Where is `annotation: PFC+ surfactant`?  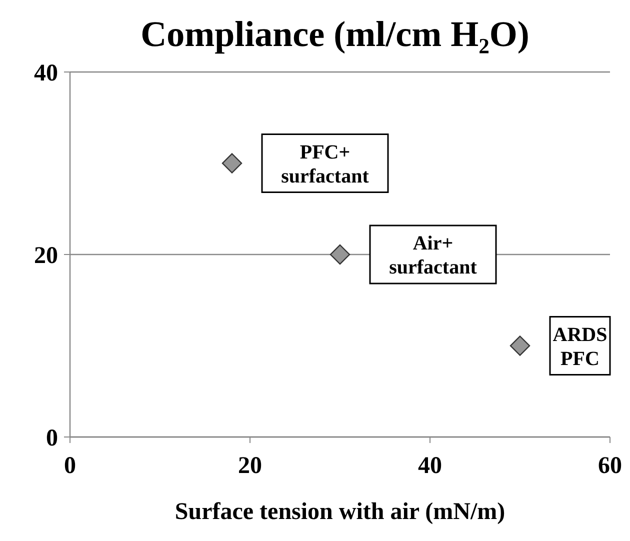 annotation: PFC+ surfactant is located at coordinates (325, 164).